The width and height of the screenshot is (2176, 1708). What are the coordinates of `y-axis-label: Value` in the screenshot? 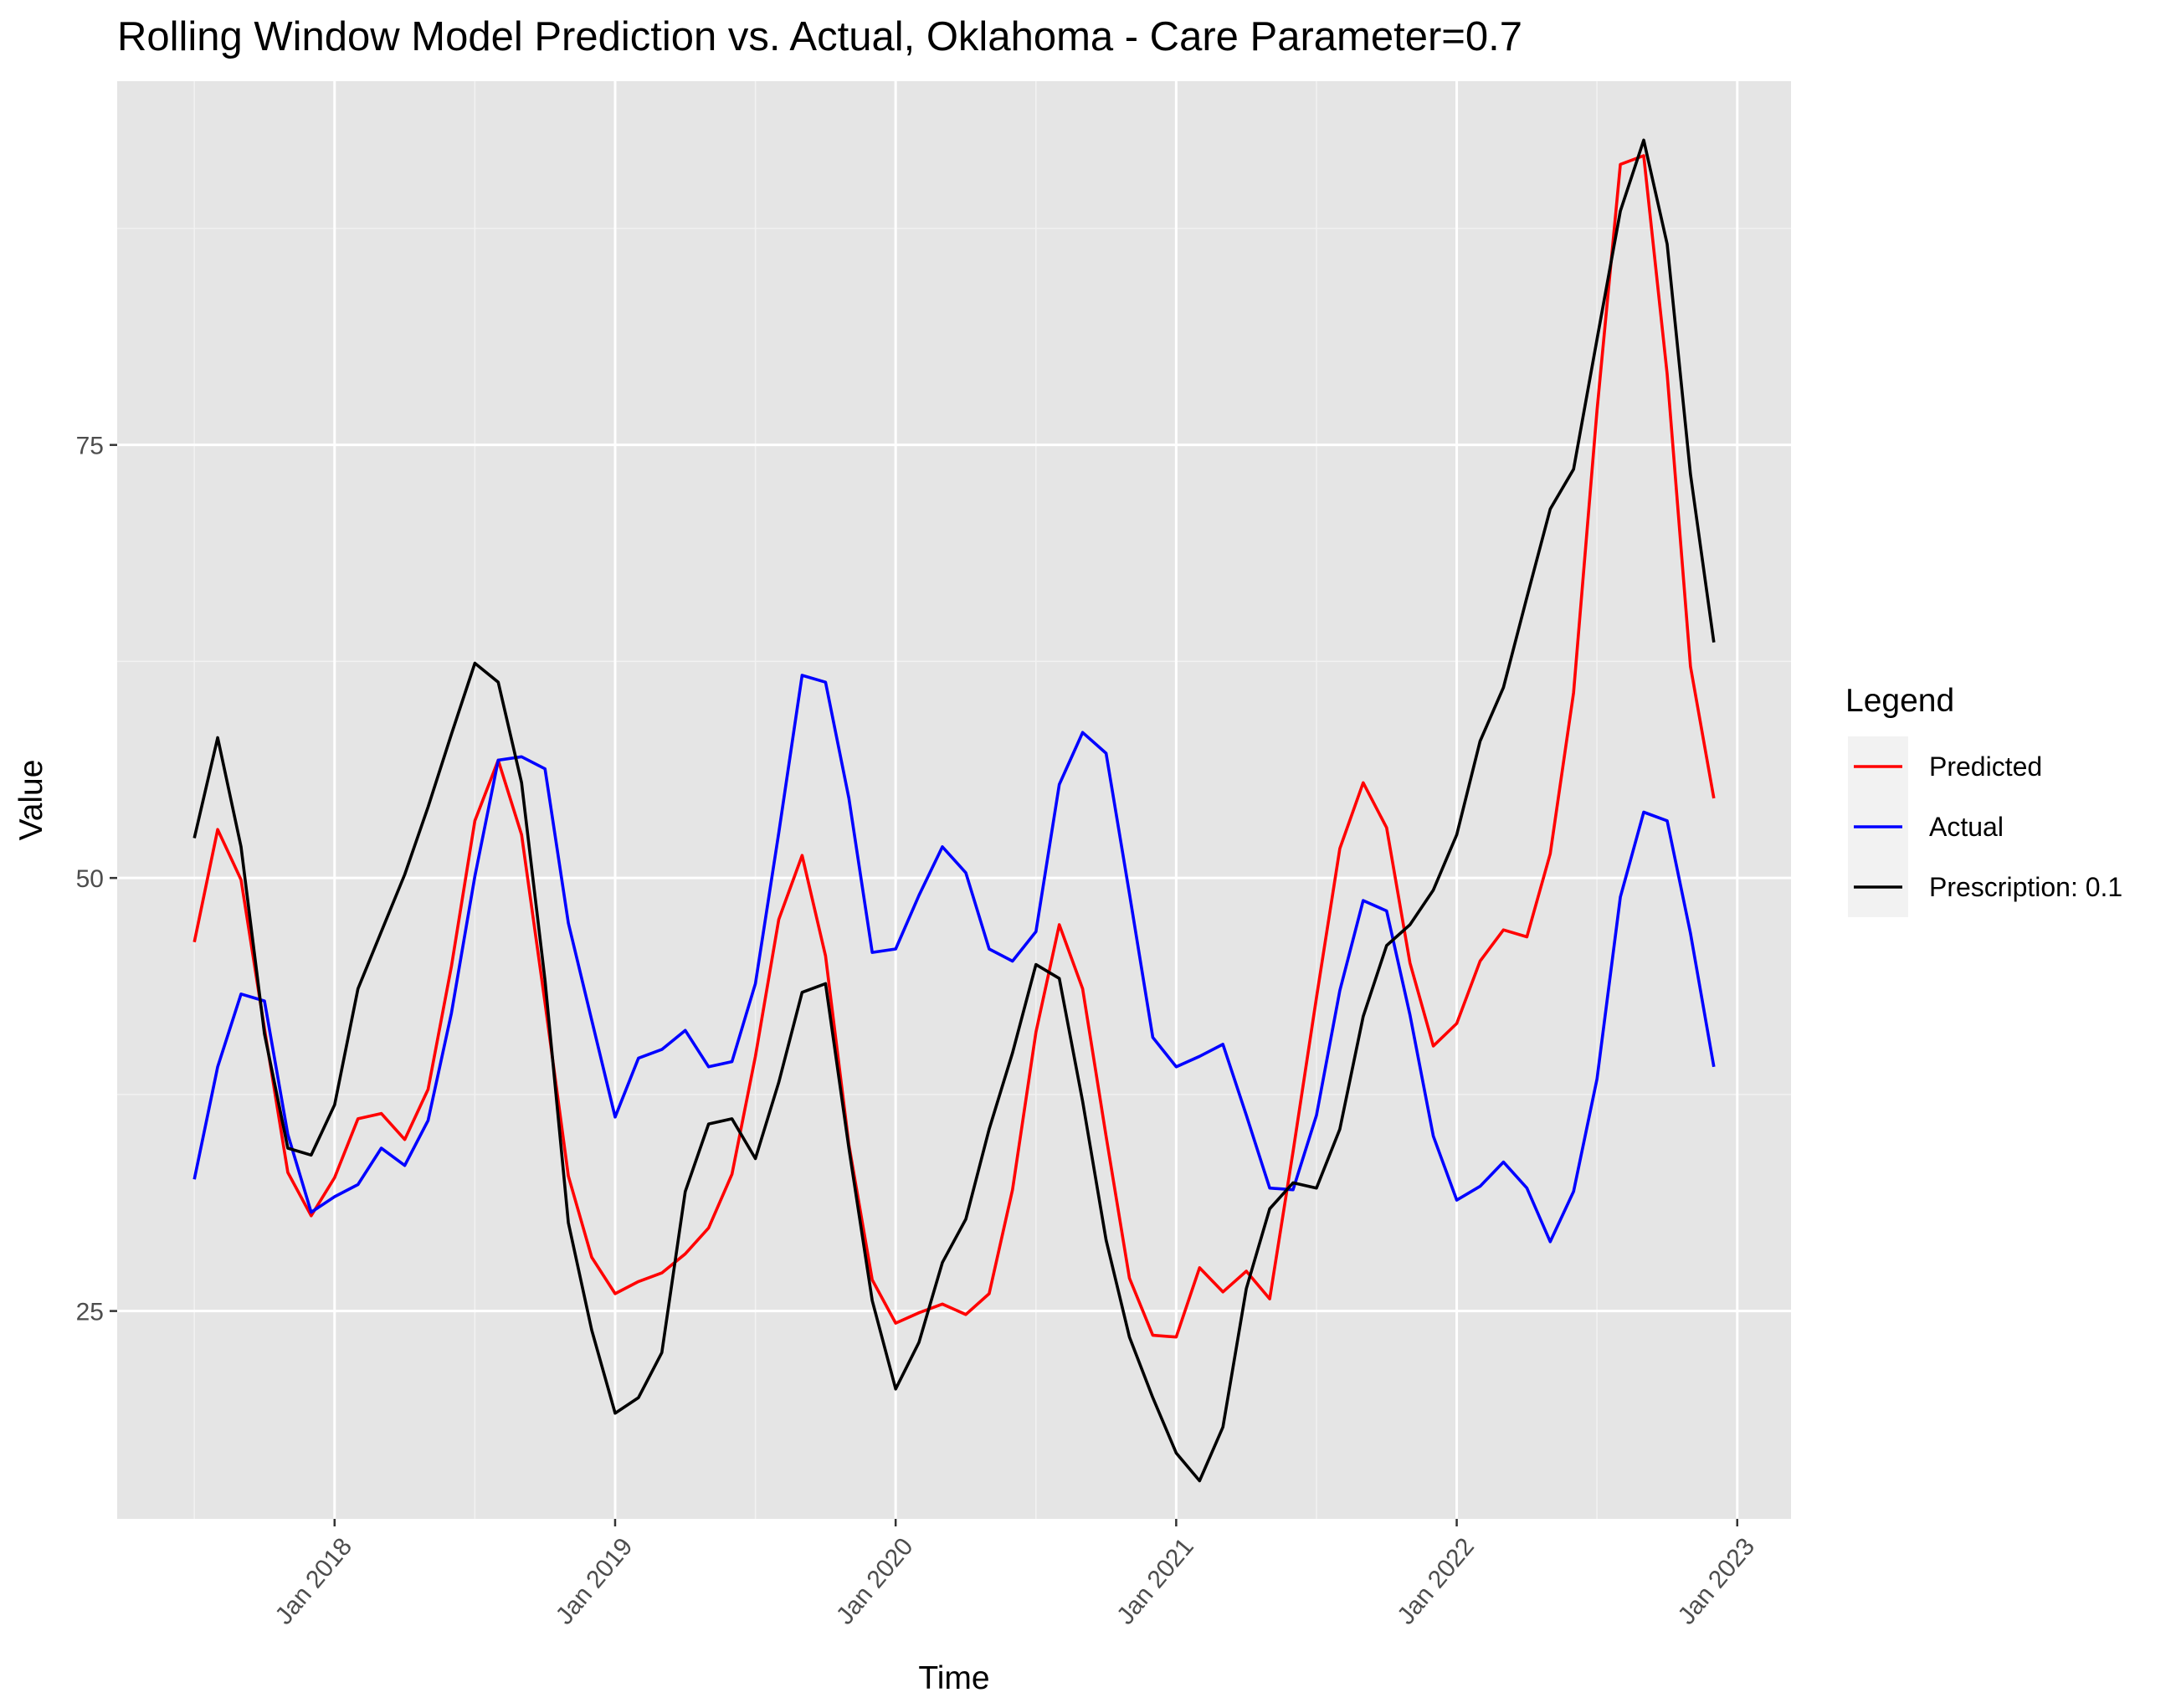 It's located at (31, 800).